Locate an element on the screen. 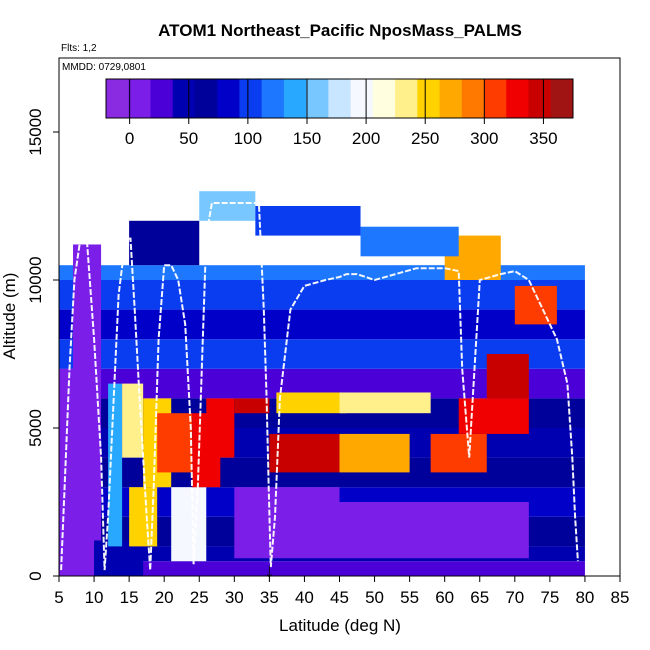 This screenshot has width=650, height=650. colorbar-frame is located at coordinates (339, 98).